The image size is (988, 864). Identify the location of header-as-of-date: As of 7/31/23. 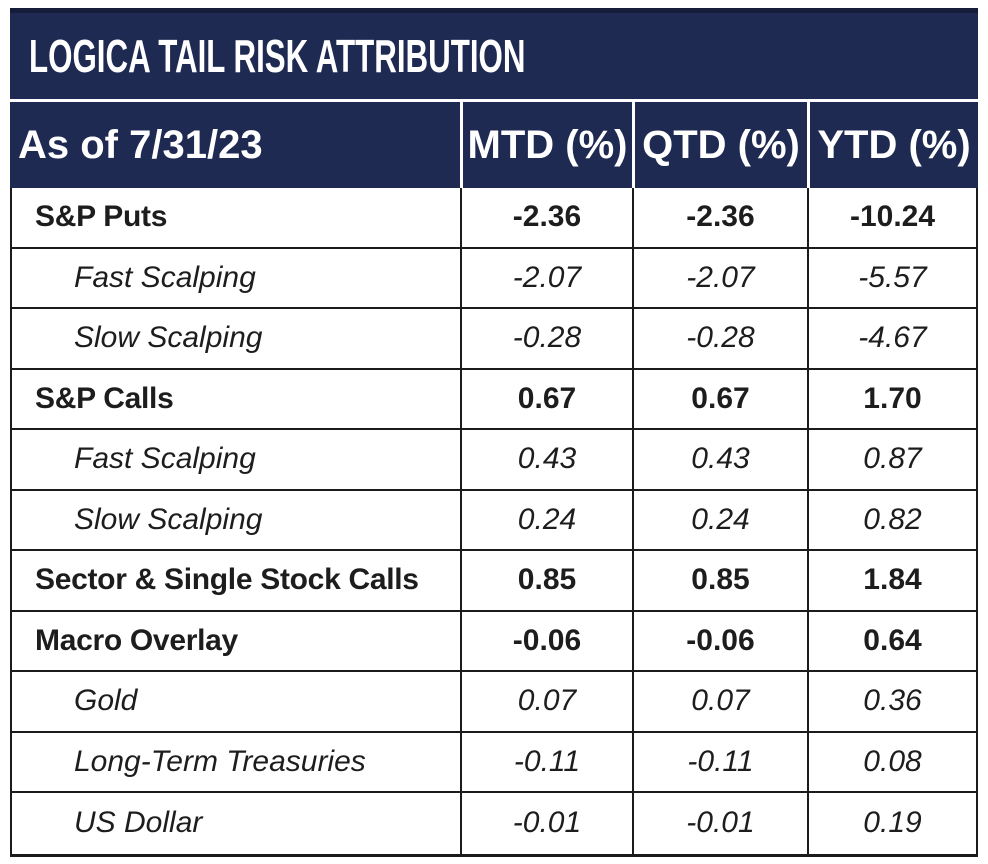
(140, 144).